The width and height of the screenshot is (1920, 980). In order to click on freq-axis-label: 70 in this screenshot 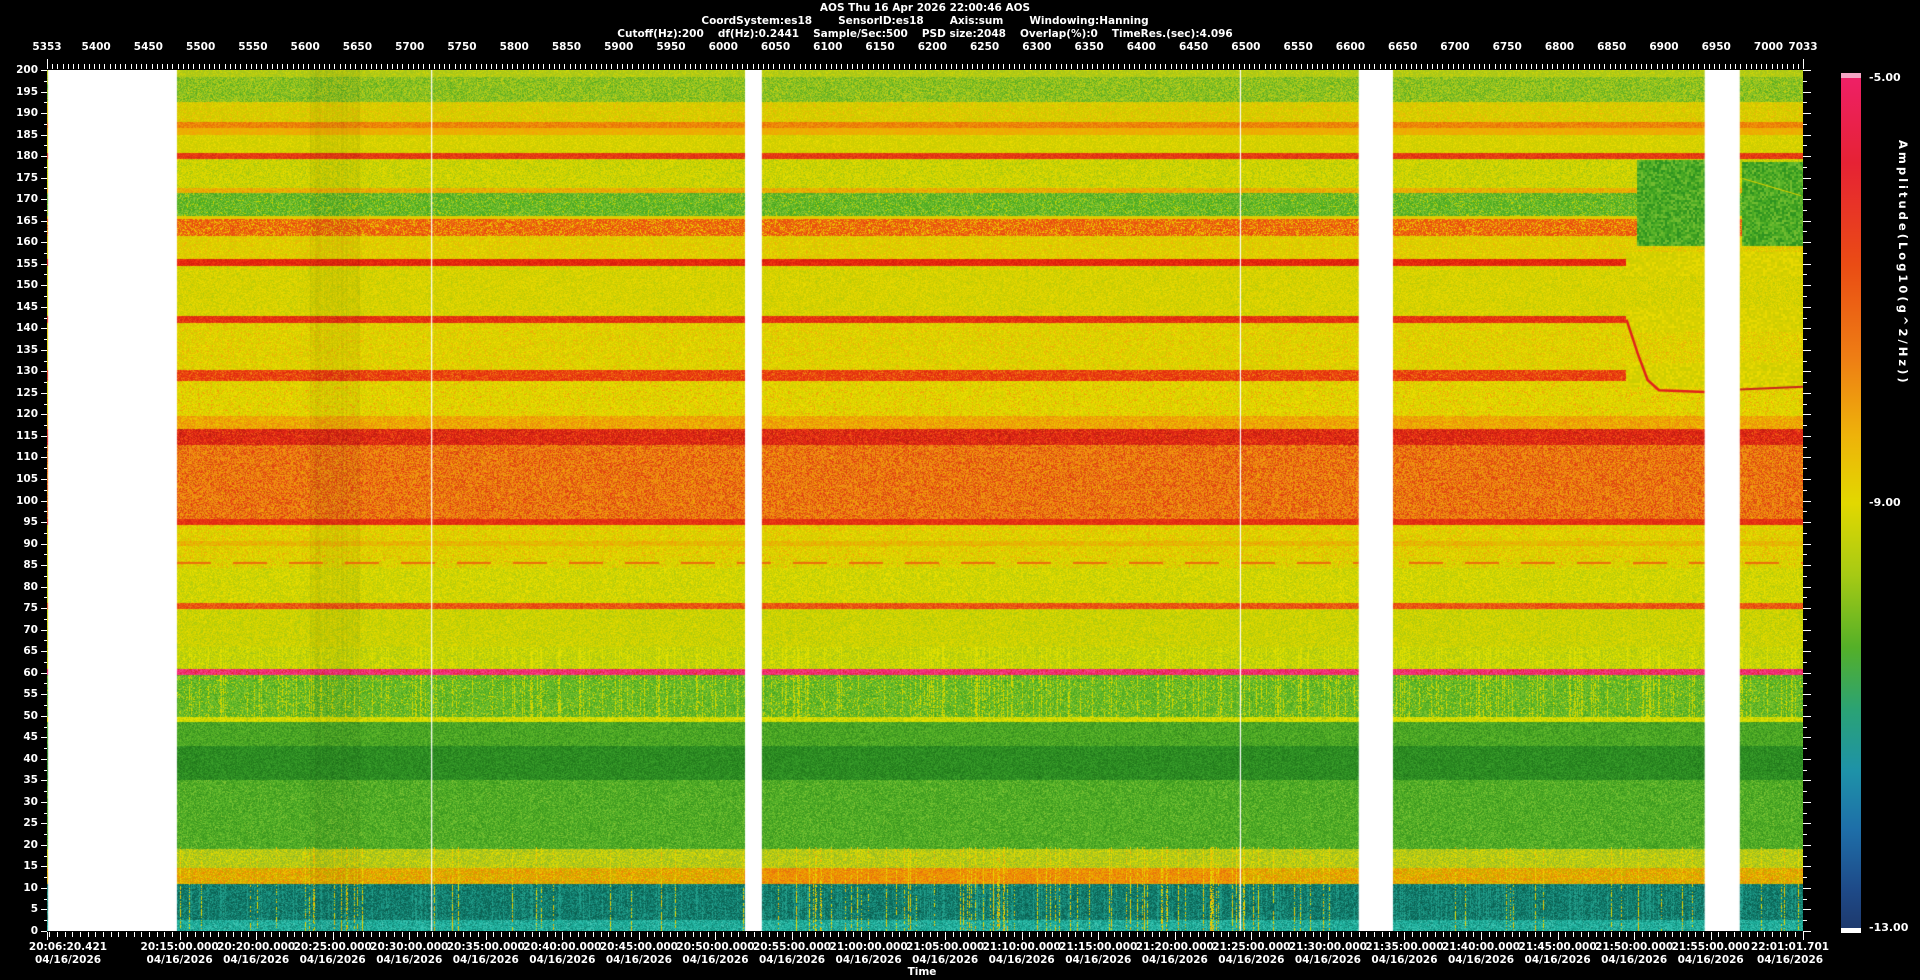, I will do `click(30, 629)`.